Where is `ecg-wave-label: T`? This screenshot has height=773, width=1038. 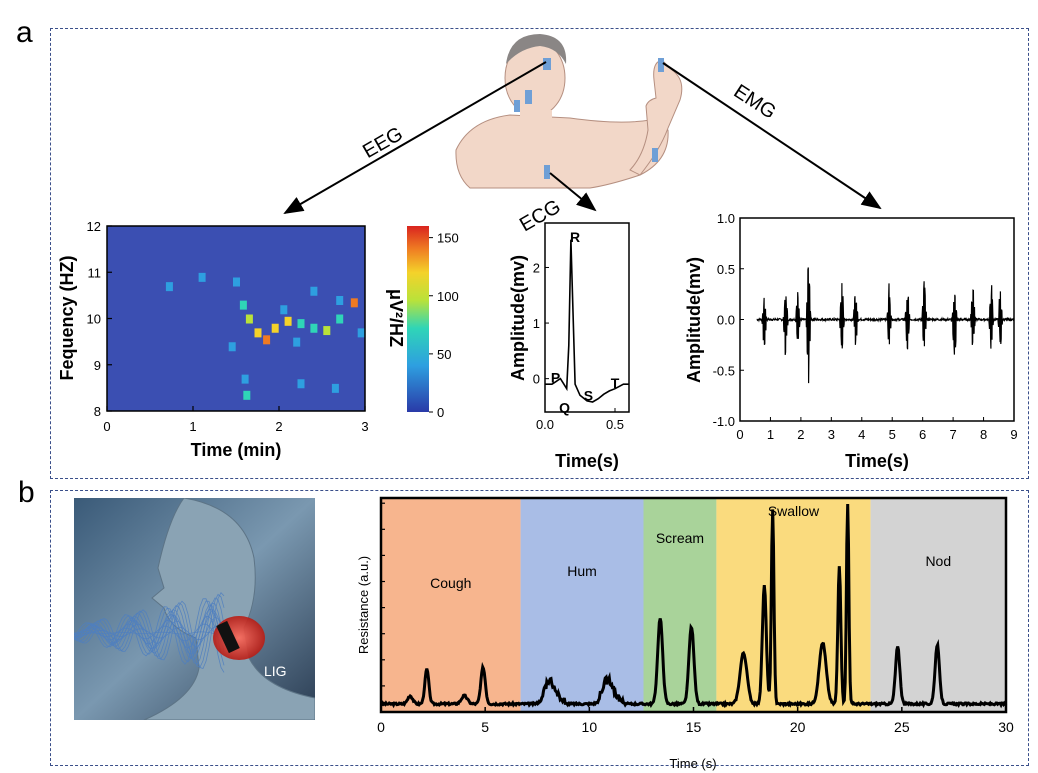 ecg-wave-label: T is located at coordinates (615, 383).